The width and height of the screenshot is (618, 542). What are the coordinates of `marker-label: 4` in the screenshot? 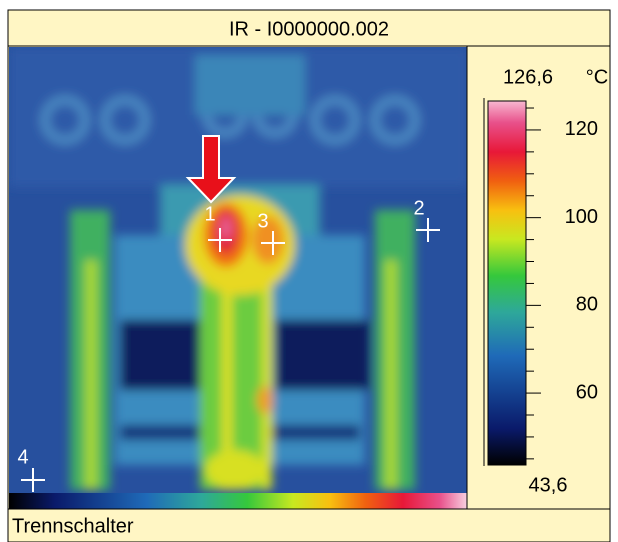 It's located at (22, 457).